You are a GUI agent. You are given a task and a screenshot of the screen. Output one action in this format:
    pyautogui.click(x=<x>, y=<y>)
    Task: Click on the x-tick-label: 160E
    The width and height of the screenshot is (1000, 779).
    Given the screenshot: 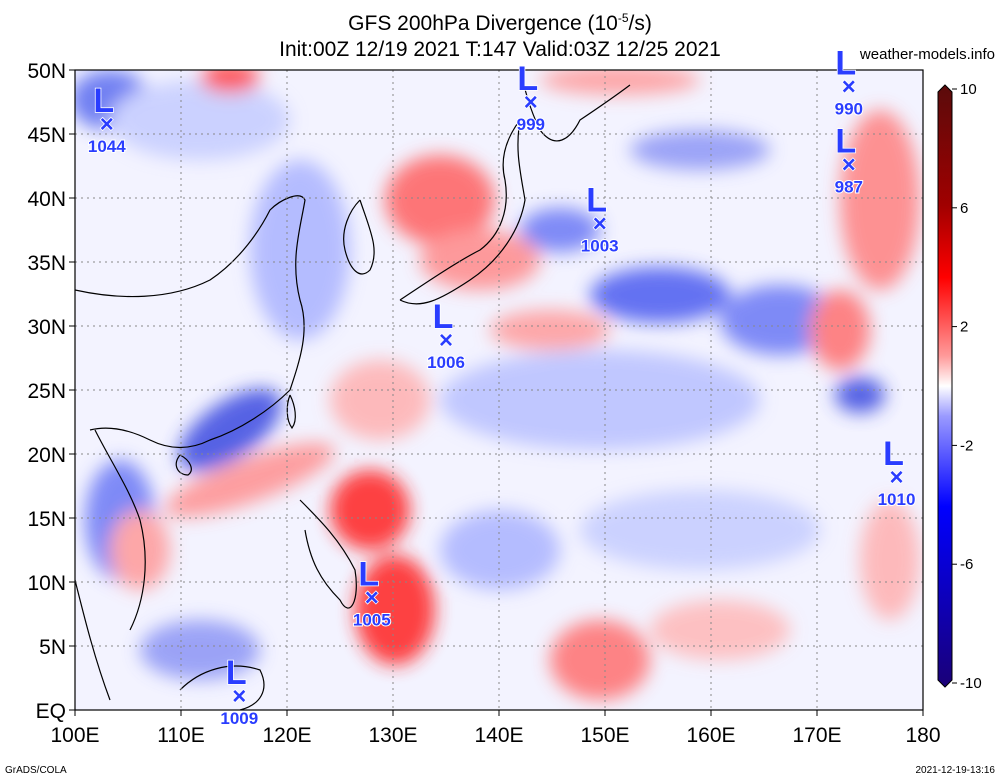 What is the action you would take?
    pyautogui.click(x=710, y=735)
    